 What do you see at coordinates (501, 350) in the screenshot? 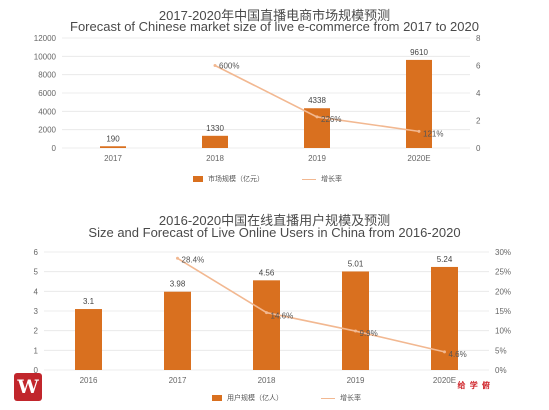
I see `y2-tick-label: 5%` at bounding box center [501, 350].